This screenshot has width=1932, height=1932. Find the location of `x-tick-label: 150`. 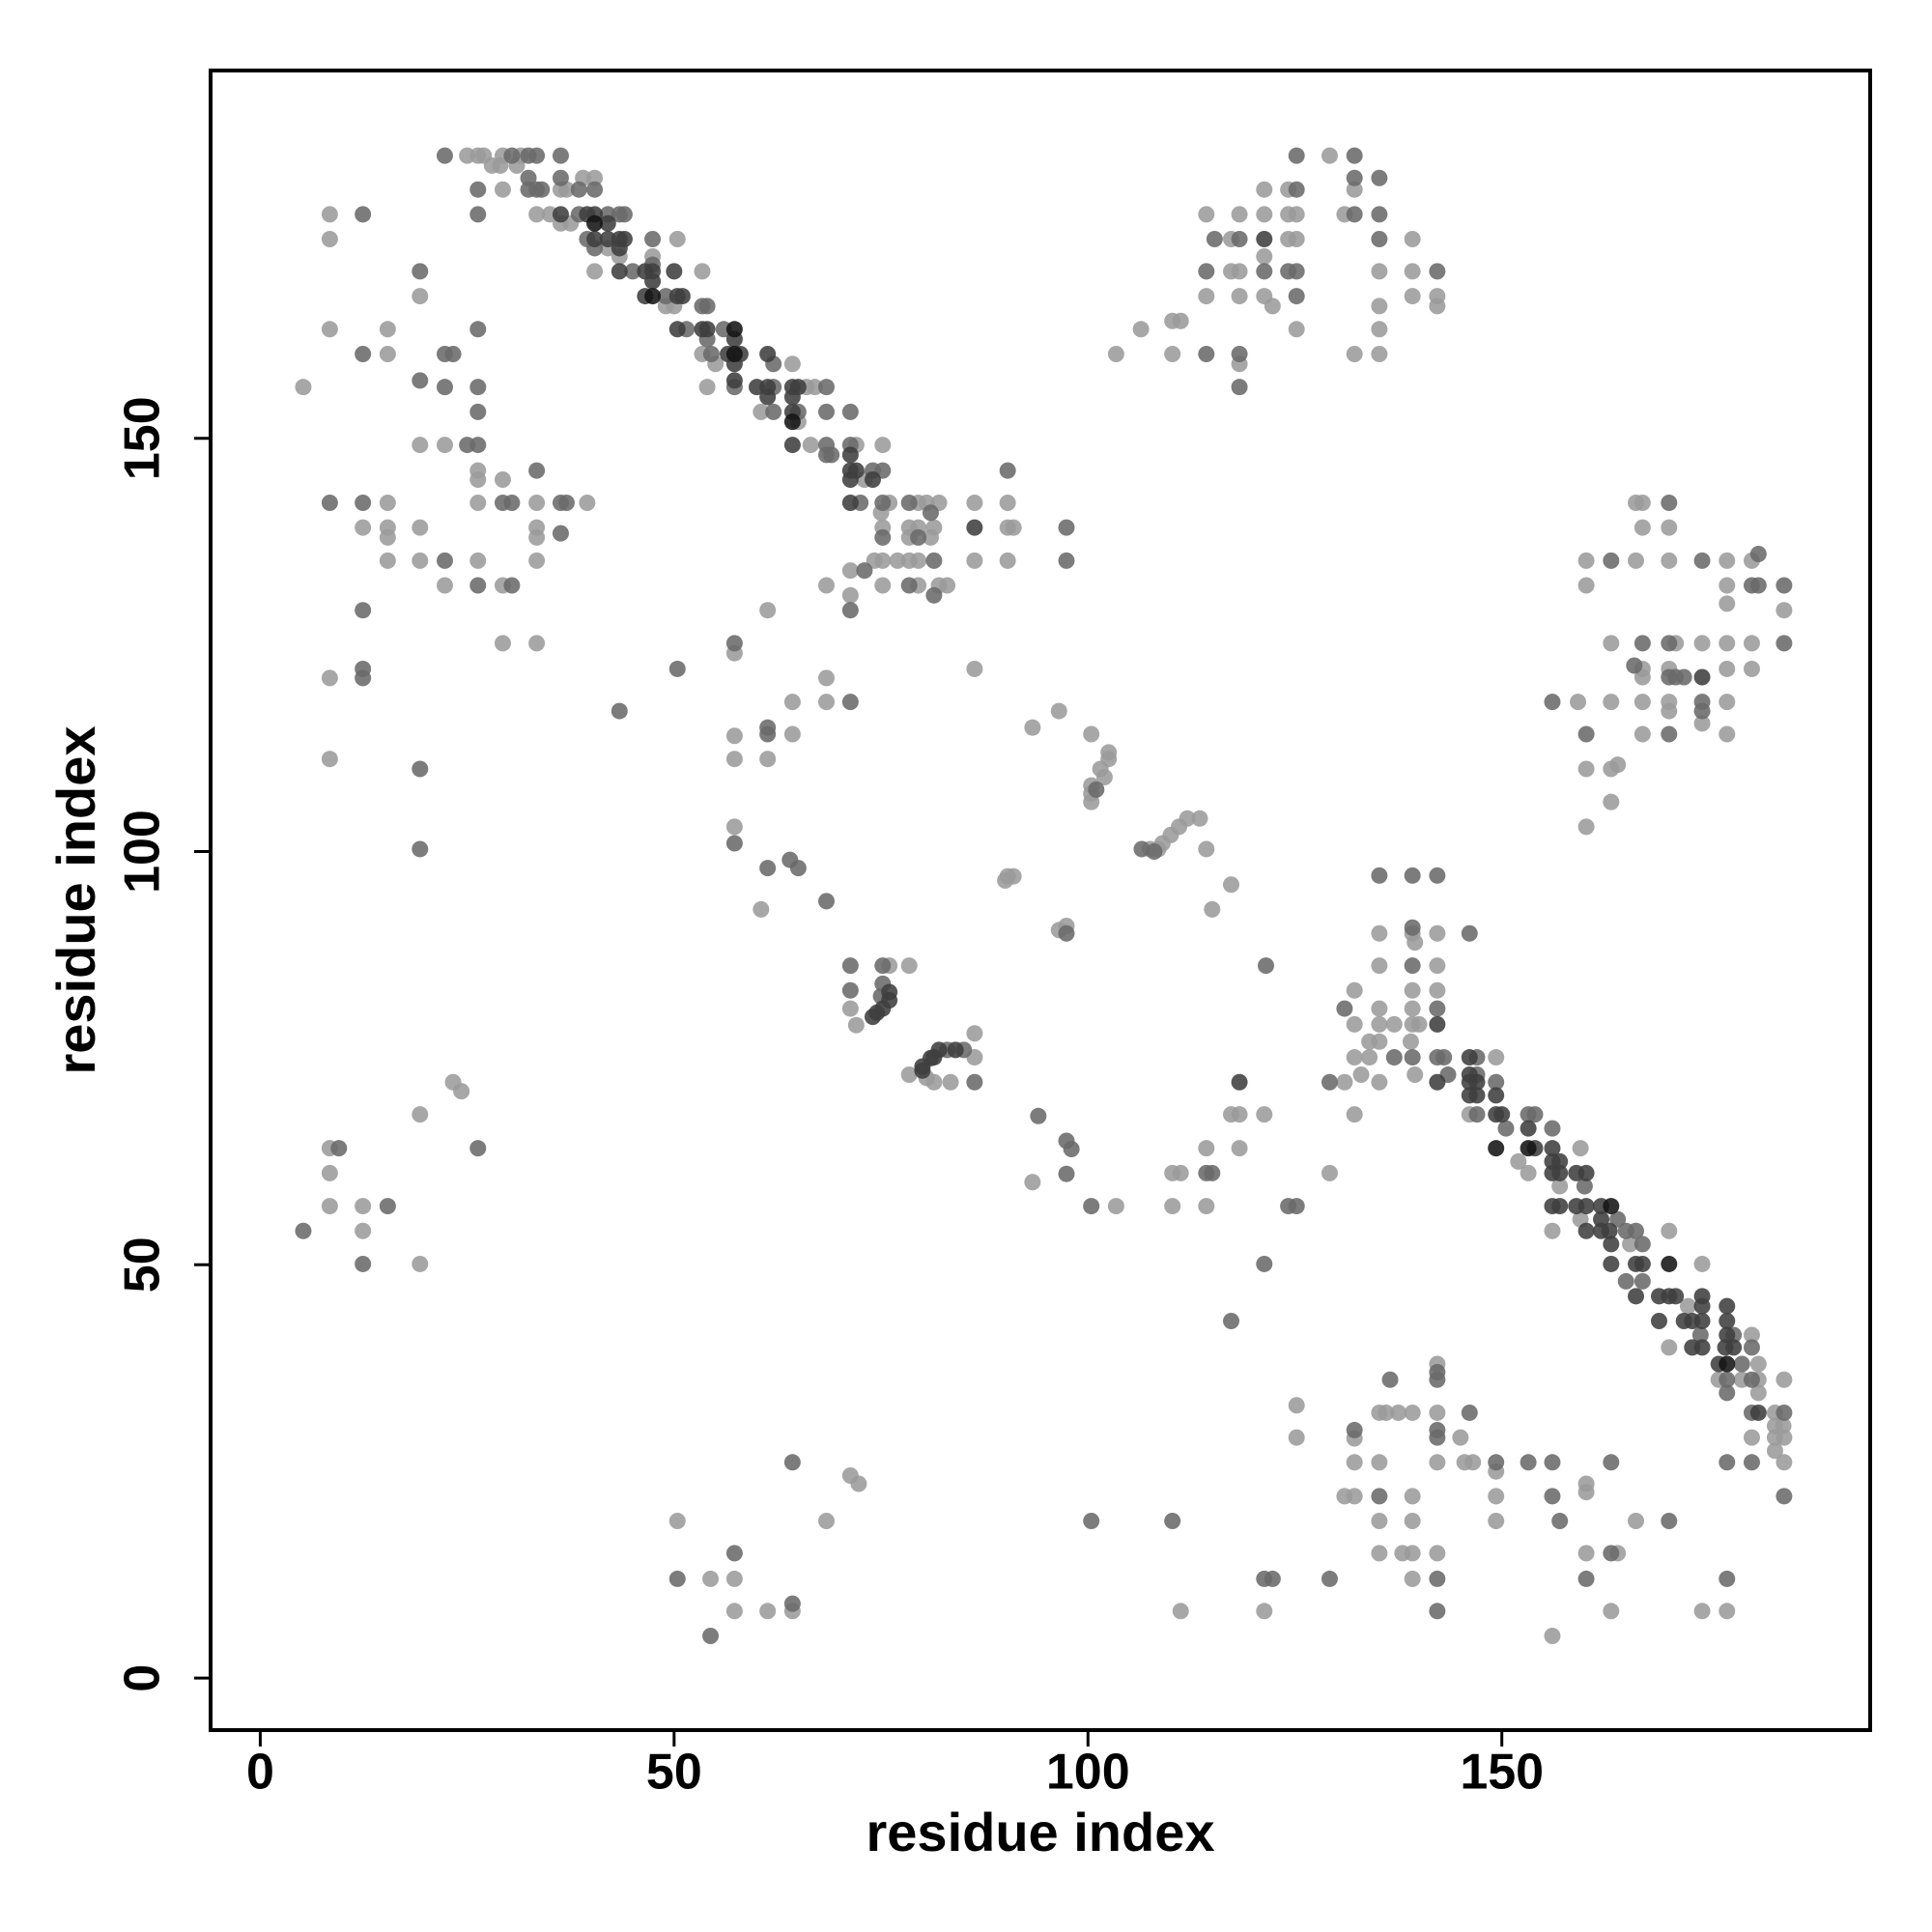

x-tick-label: 150 is located at coordinates (1502, 1773).